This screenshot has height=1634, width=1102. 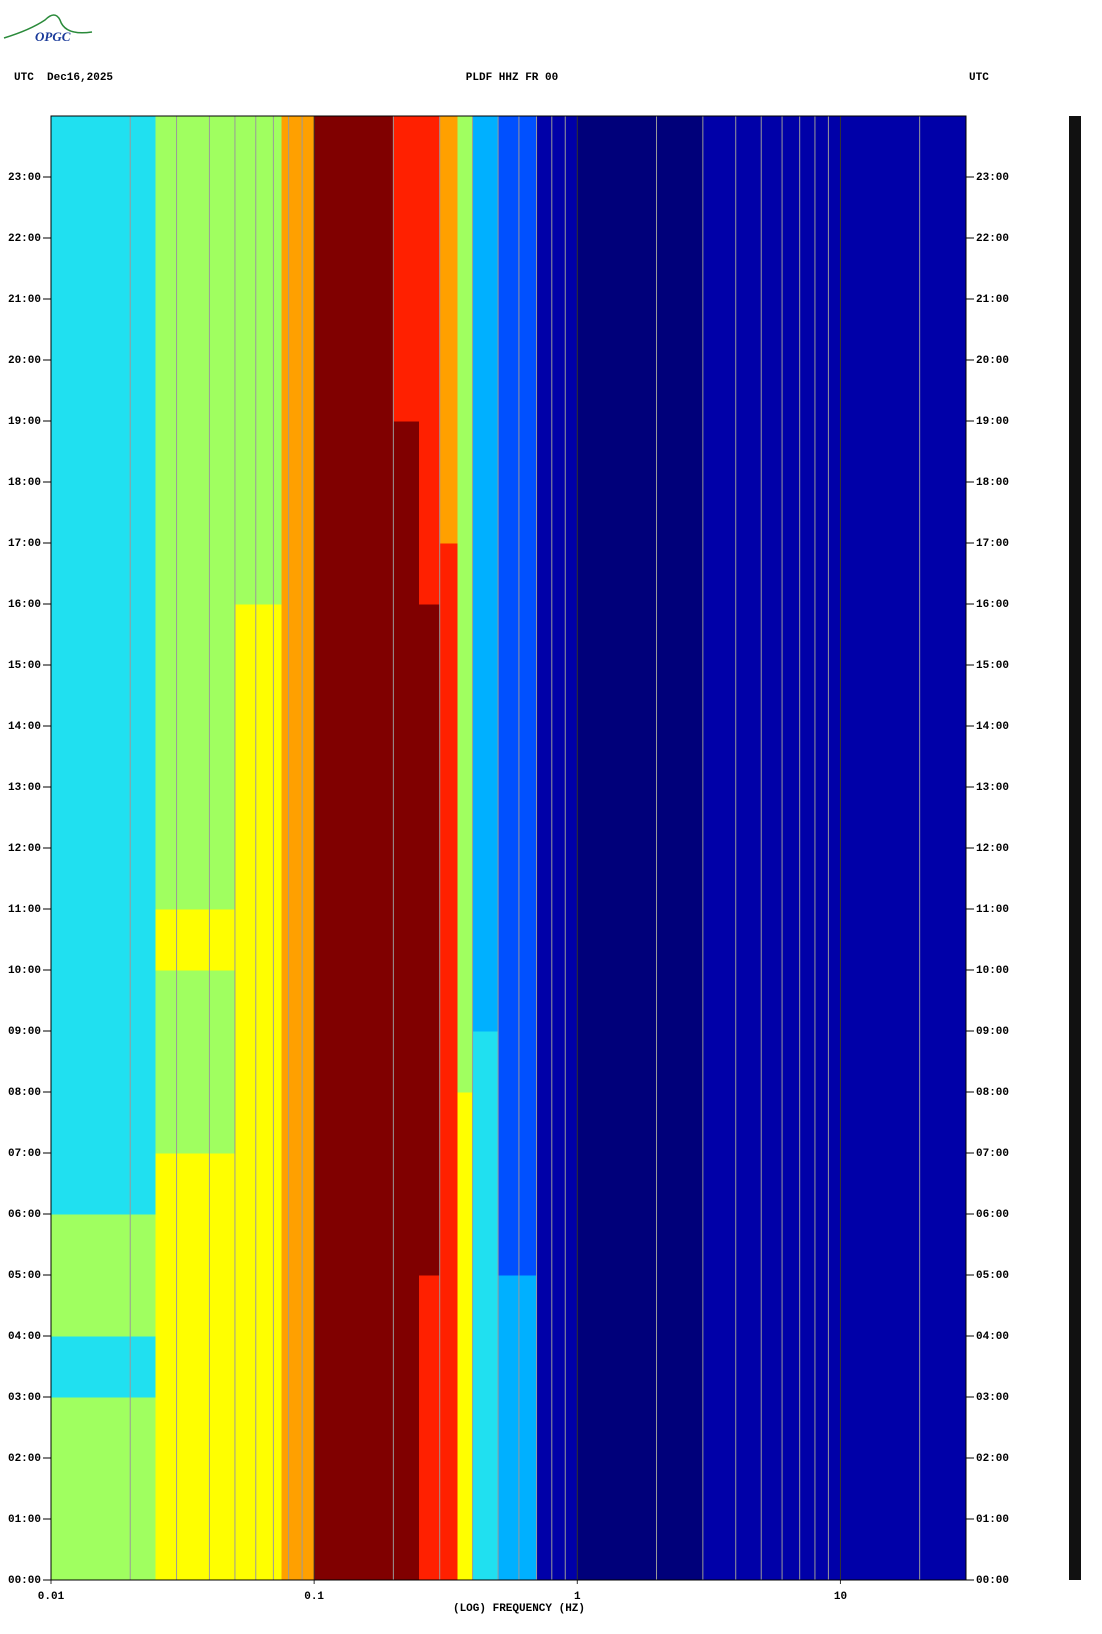 I want to click on y-tick-label-right: 22:00, so click(x=992, y=239).